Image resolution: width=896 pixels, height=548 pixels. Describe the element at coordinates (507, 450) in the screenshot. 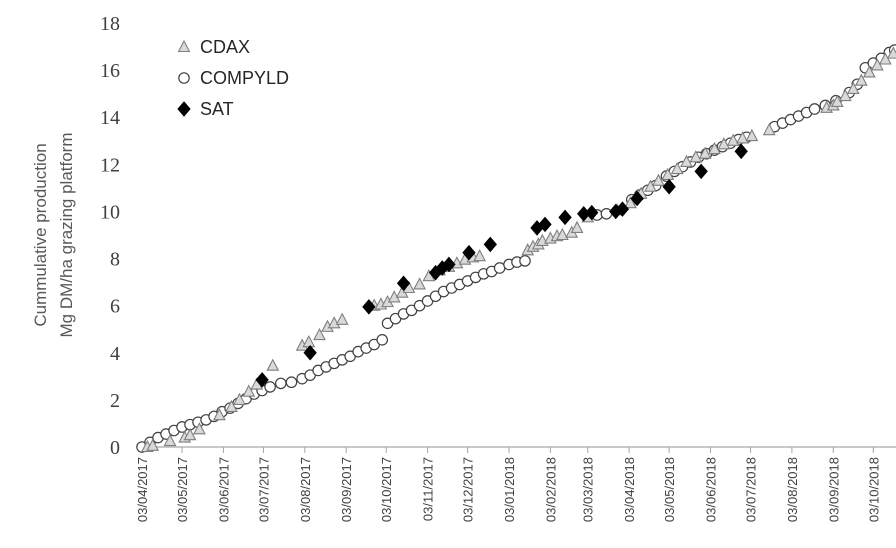

I see `x-tick-marks` at that location.